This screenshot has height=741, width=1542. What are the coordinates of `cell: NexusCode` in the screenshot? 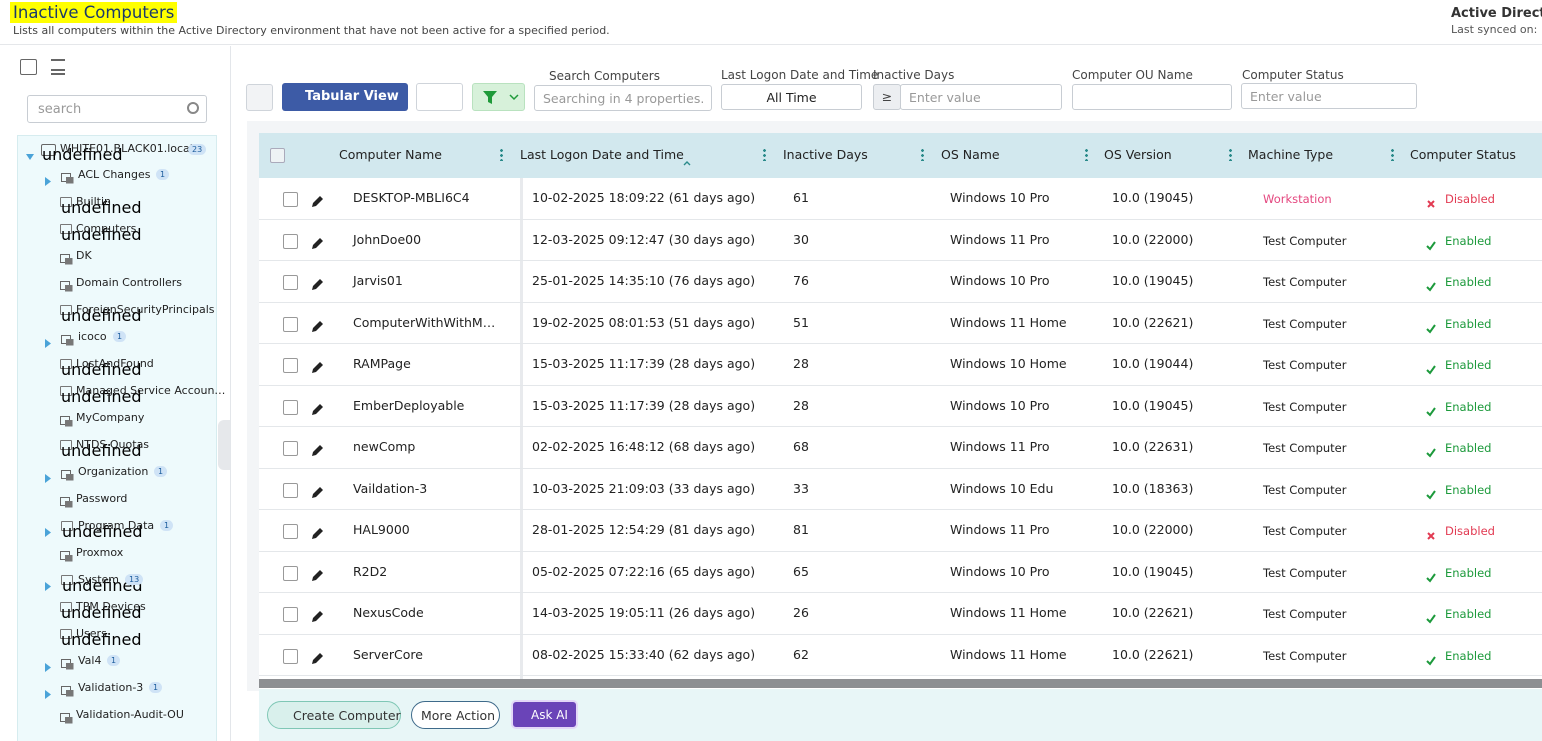 It's located at (388, 612).